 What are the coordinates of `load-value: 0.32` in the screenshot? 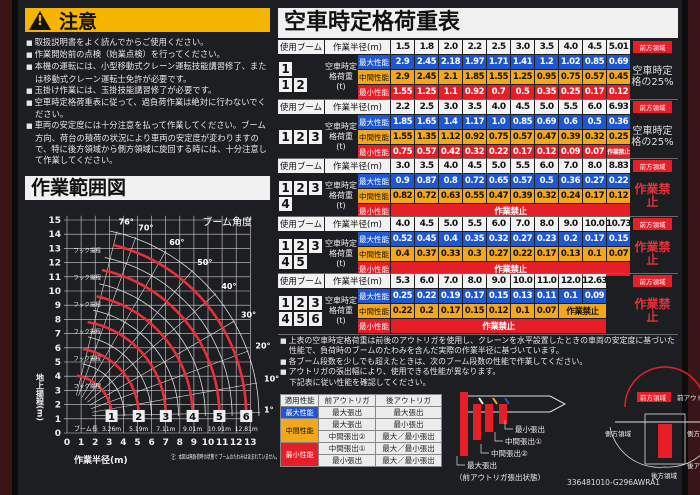 It's located at (474, 152).